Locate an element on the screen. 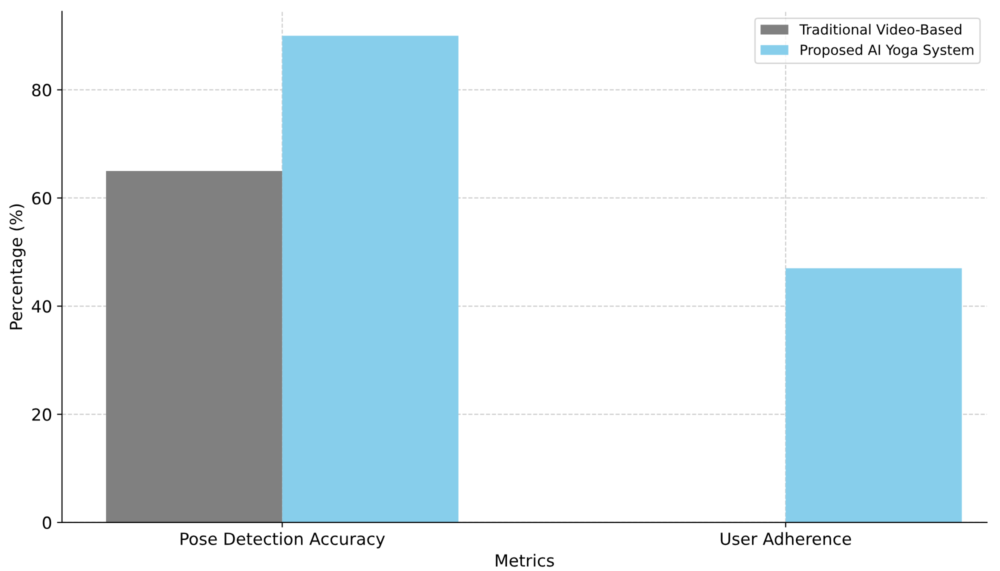 This screenshot has height=571, width=1000. y-tick-label: 0 is located at coordinates (47, 523).